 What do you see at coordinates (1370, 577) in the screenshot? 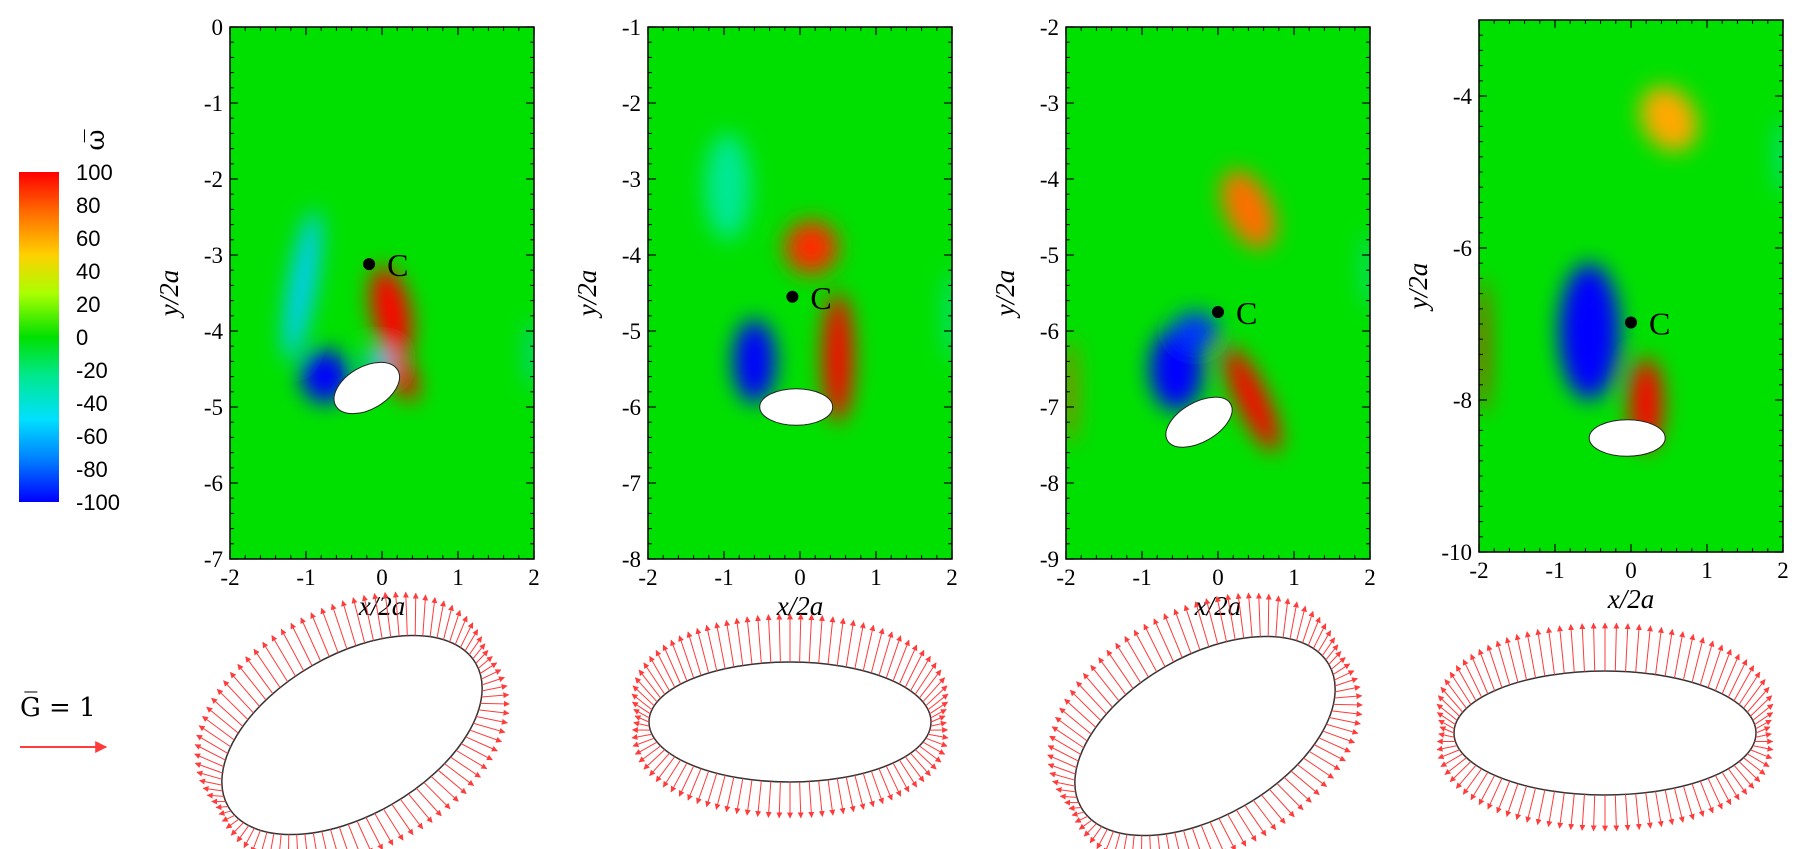
I see `x-tick-label: 2` at bounding box center [1370, 577].